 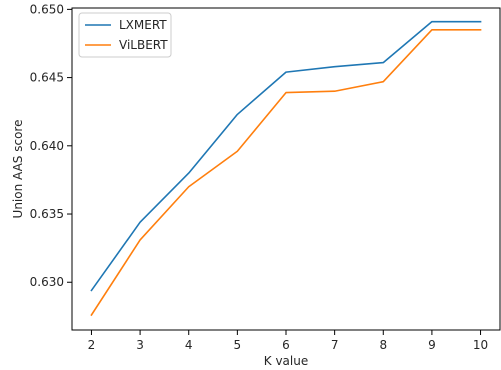 I want to click on x-tick-label: 2, so click(x=92, y=345).